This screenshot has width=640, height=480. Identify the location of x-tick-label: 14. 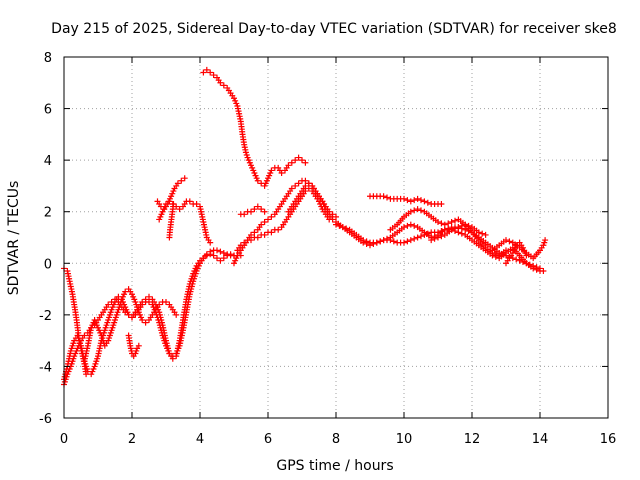
(540, 439).